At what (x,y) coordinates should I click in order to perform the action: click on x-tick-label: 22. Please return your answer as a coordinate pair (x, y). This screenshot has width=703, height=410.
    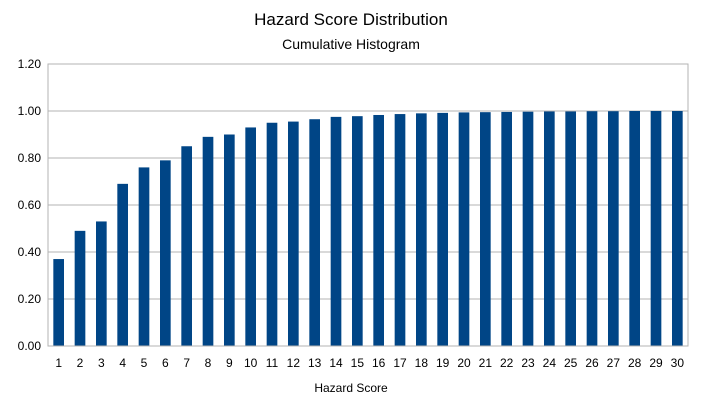
    Looking at the image, I should click on (507, 363).